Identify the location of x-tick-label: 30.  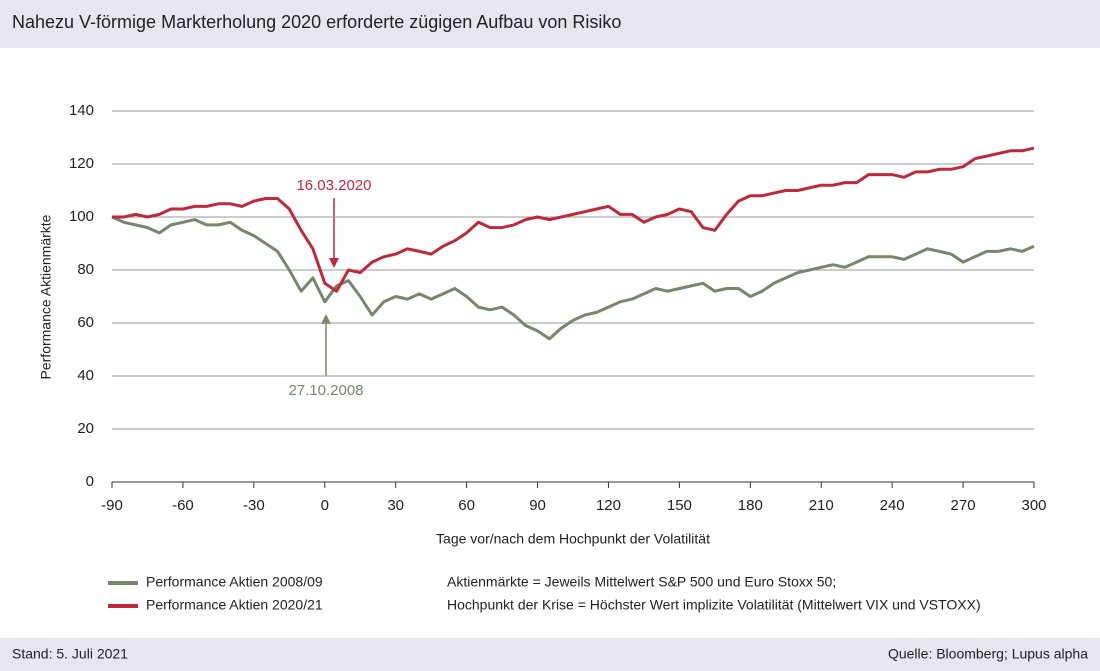
(395, 505).